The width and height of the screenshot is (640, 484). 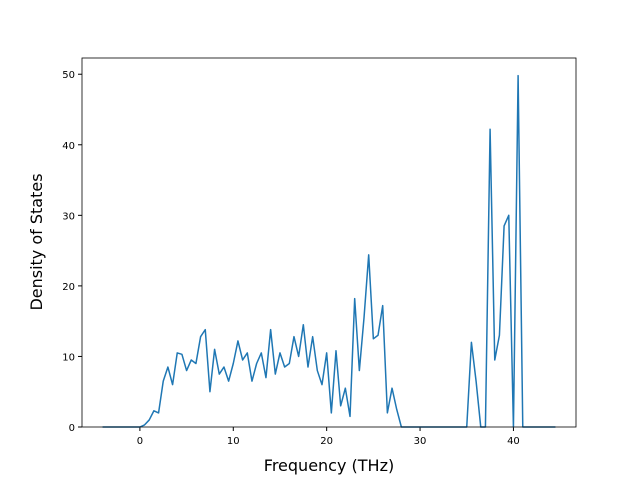 I want to click on y-tick-label: 0, so click(x=72, y=428).